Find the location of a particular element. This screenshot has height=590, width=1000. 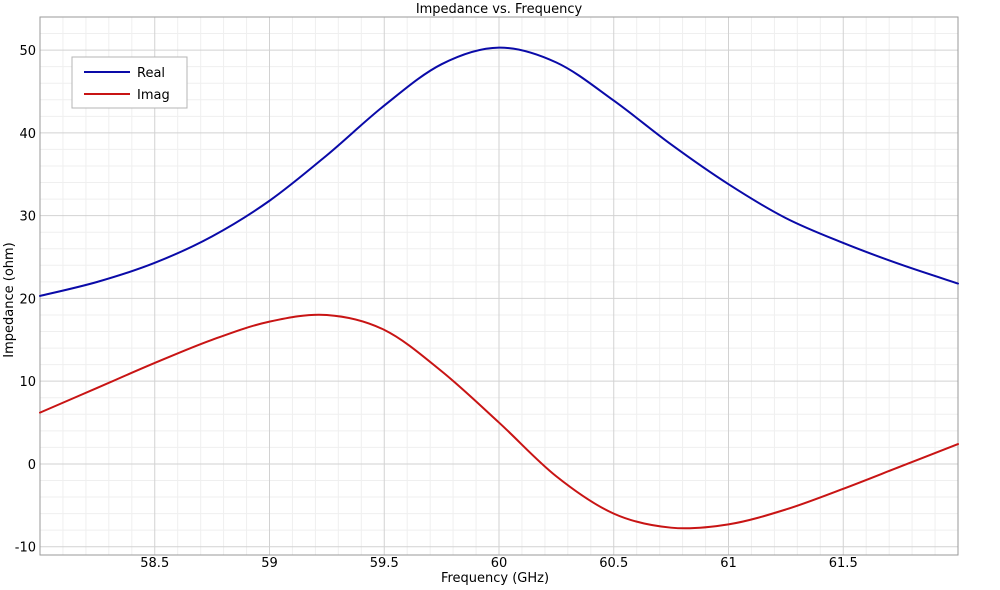

x-tick-label: 60.5 is located at coordinates (613, 563).